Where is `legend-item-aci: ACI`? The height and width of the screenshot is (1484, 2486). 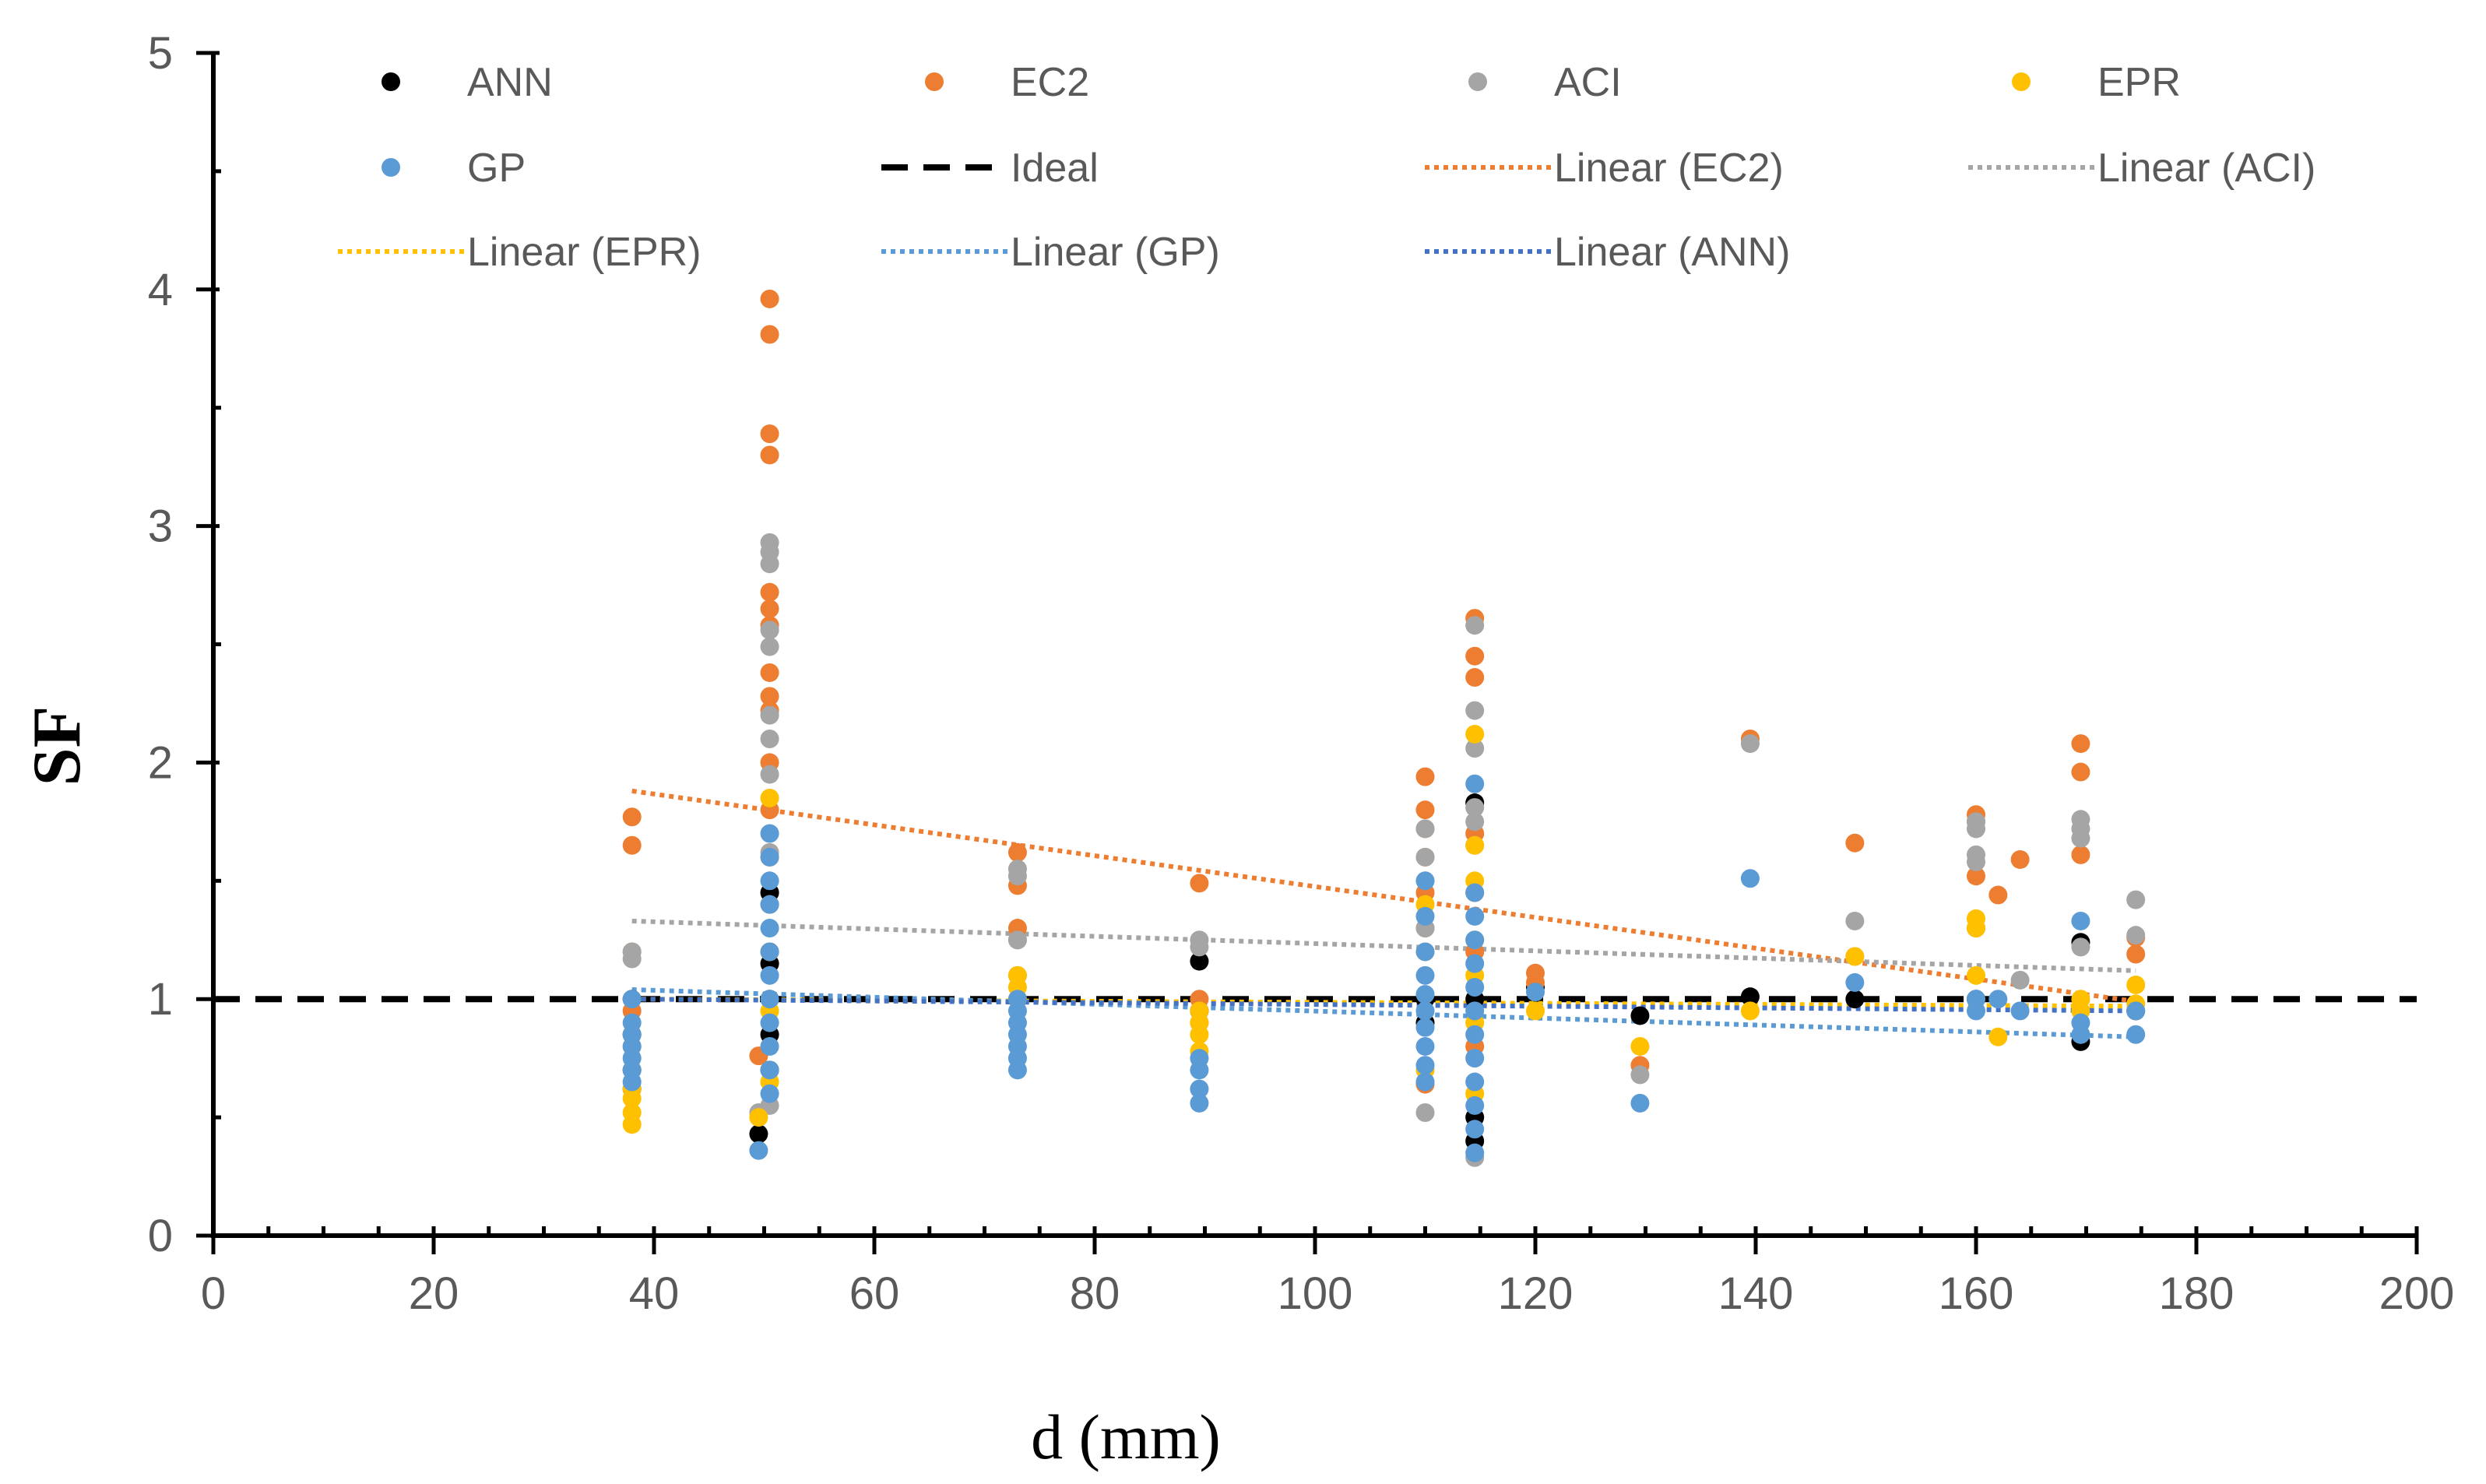
legend-item-aci: ACI is located at coordinates (1545, 82).